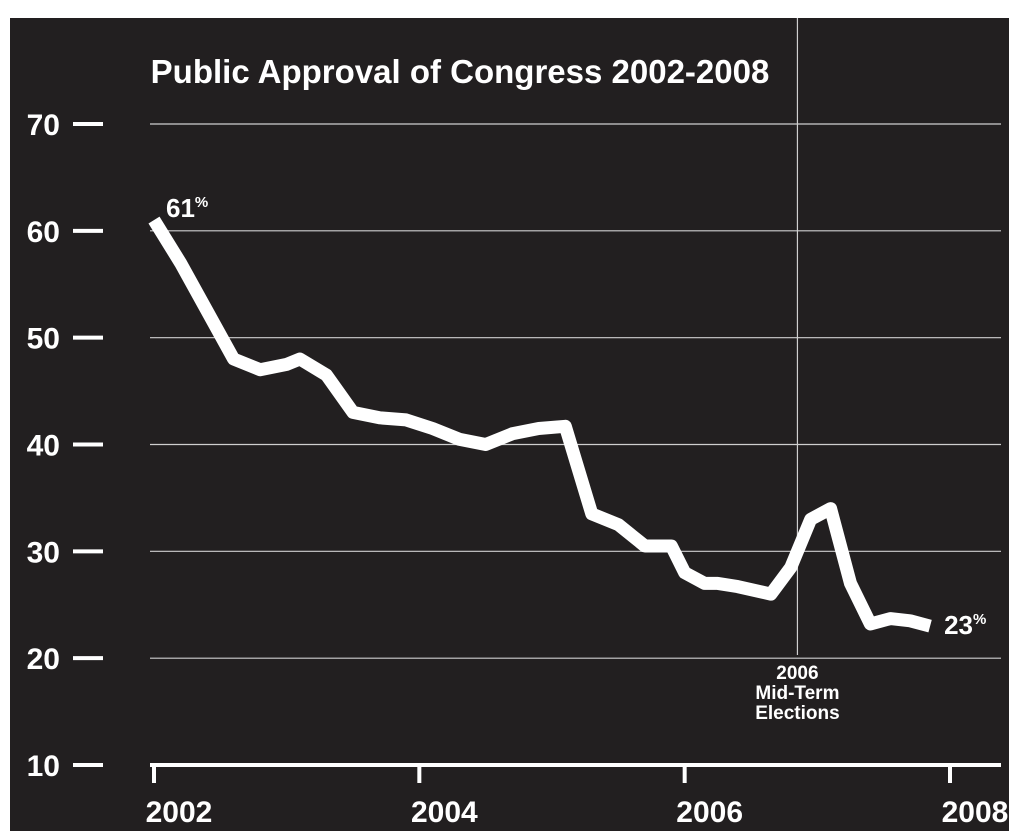  Describe the element at coordinates (43, 125) in the screenshot. I see `y-tick-label-70: 70` at that location.